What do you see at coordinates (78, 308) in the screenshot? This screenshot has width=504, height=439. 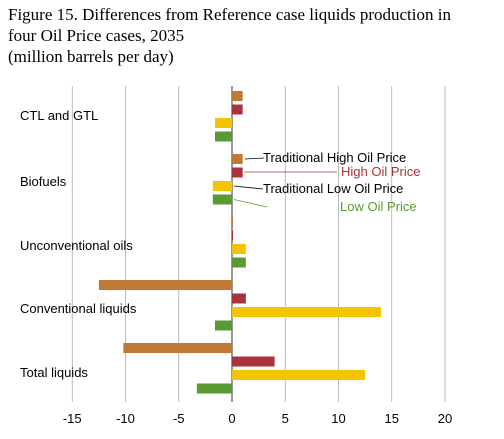 I see `category-label-3: Conventional liquids` at bounding box center [78, 308].